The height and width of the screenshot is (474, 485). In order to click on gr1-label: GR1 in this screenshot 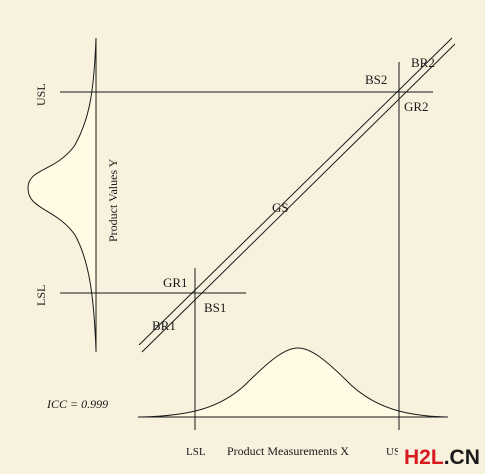, I will do `click(175, 282)`.